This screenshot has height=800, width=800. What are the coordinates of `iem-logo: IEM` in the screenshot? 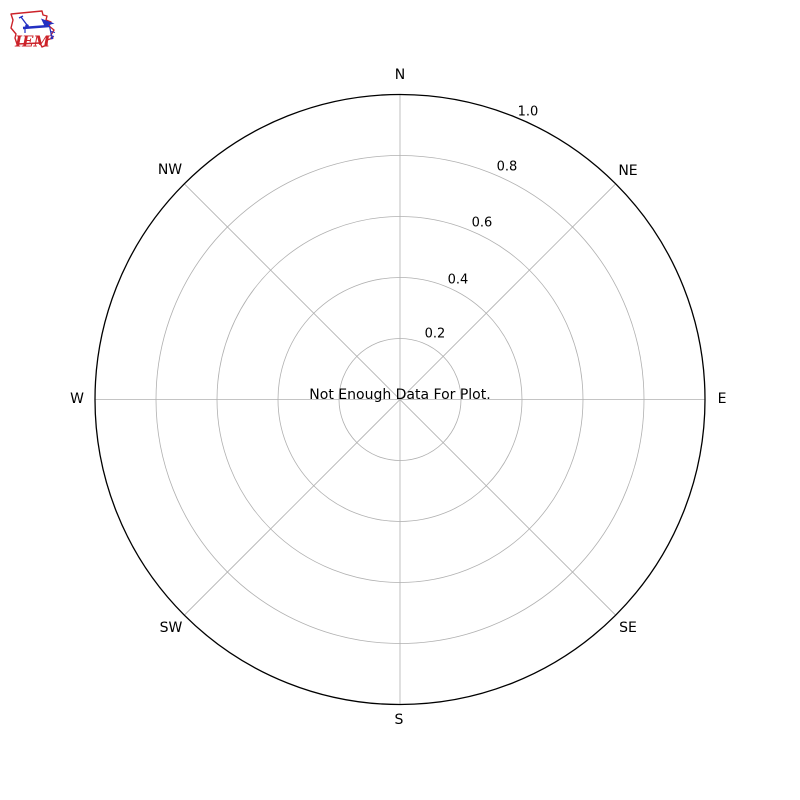 It's located at (33, 30).